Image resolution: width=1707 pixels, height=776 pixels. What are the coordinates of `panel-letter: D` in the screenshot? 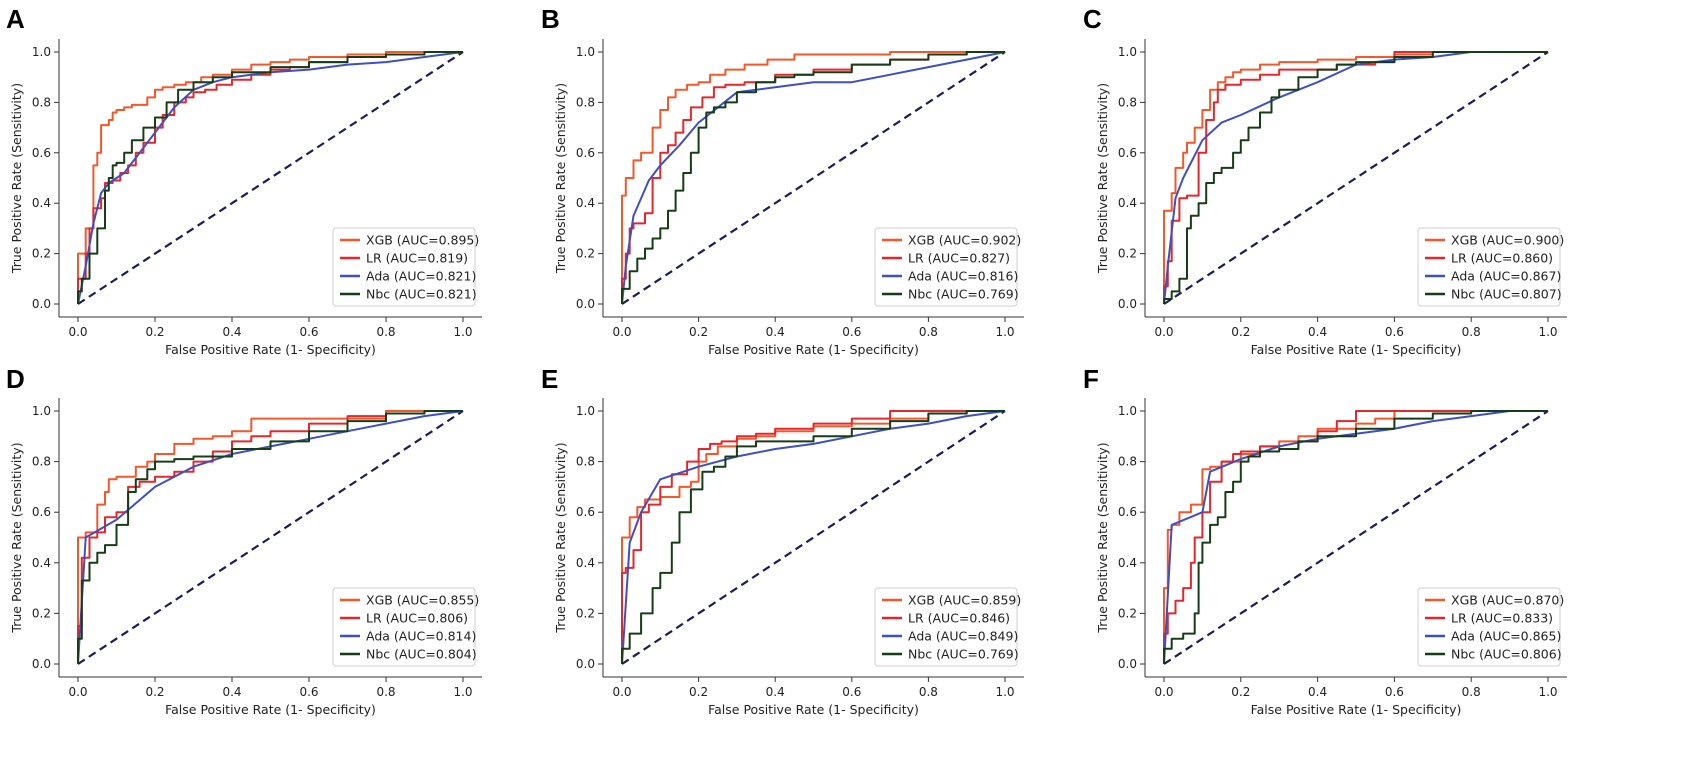 It's located at (15, 379).